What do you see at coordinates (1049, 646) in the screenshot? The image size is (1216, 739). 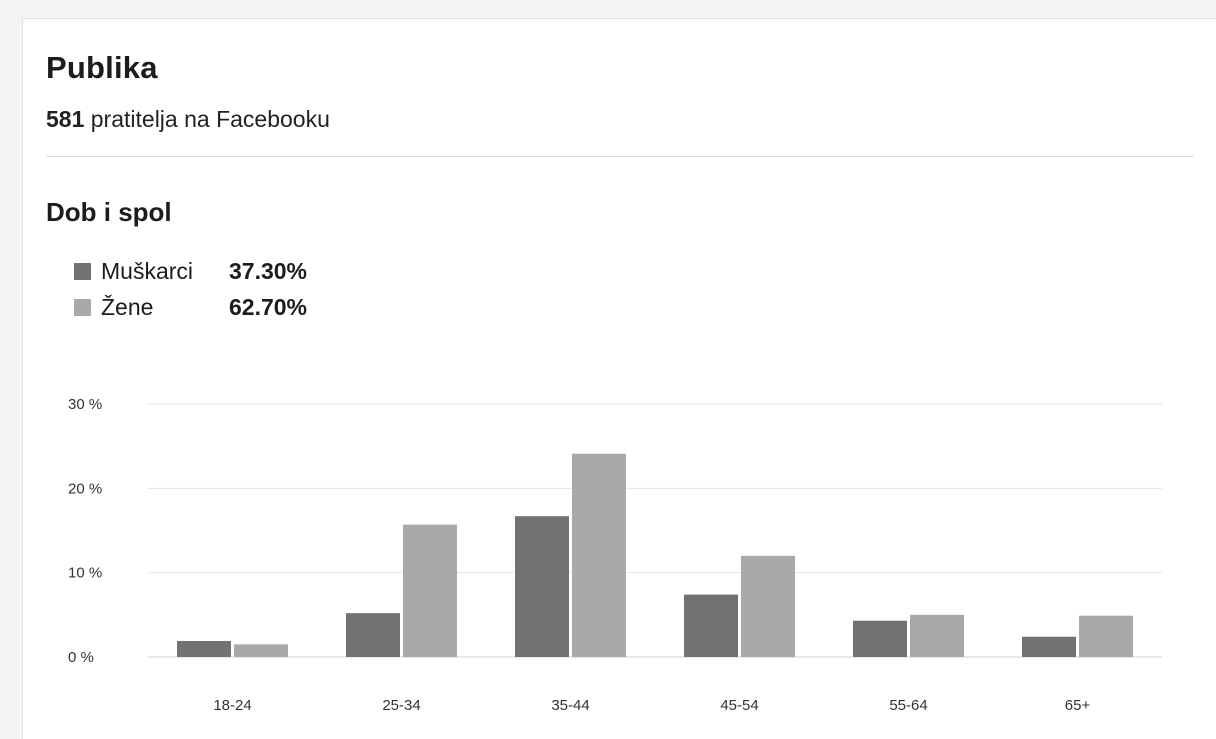 I see `bar-men-65+` at bounding box center [1049, 646].